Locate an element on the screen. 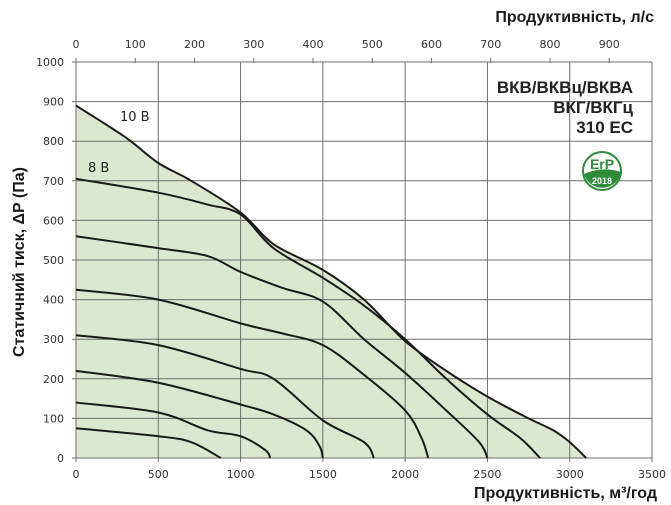 Image resolution: width=671 pixels, height=505 pixels. y-tick-label: 400 is located at coordinates (53, 300).